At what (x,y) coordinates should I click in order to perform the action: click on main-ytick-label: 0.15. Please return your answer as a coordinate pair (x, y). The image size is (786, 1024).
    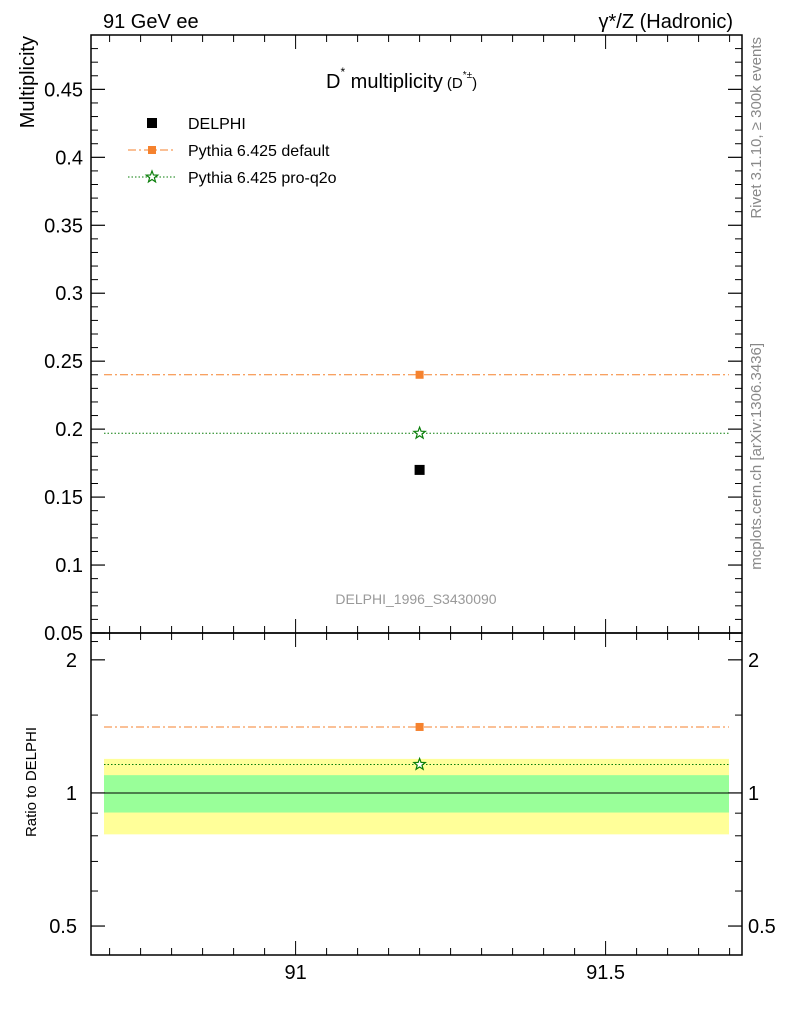
    Looking at the image, I should click on (63, 498).